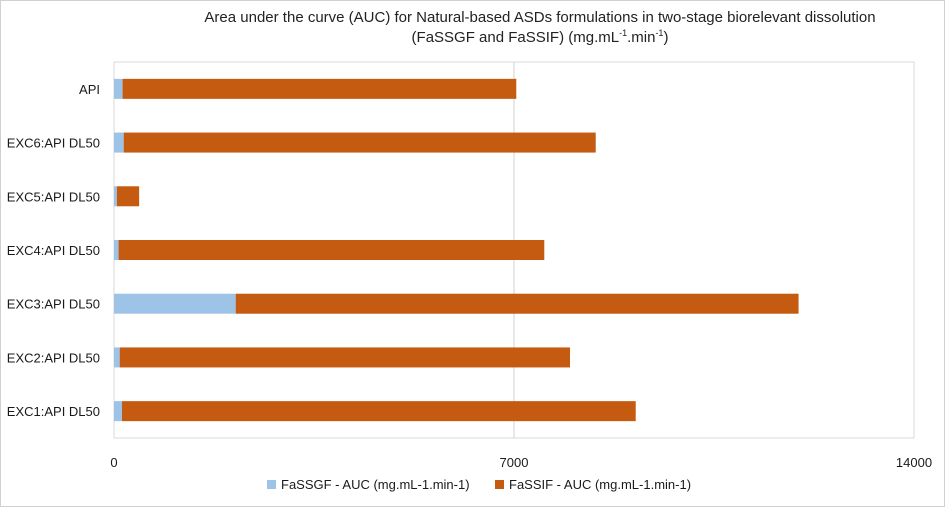  What do you see at coordinates (53, 357) in the screenshot?
I see `category-label-5: EXC2:API DL50` at bounding box center [53, 357].